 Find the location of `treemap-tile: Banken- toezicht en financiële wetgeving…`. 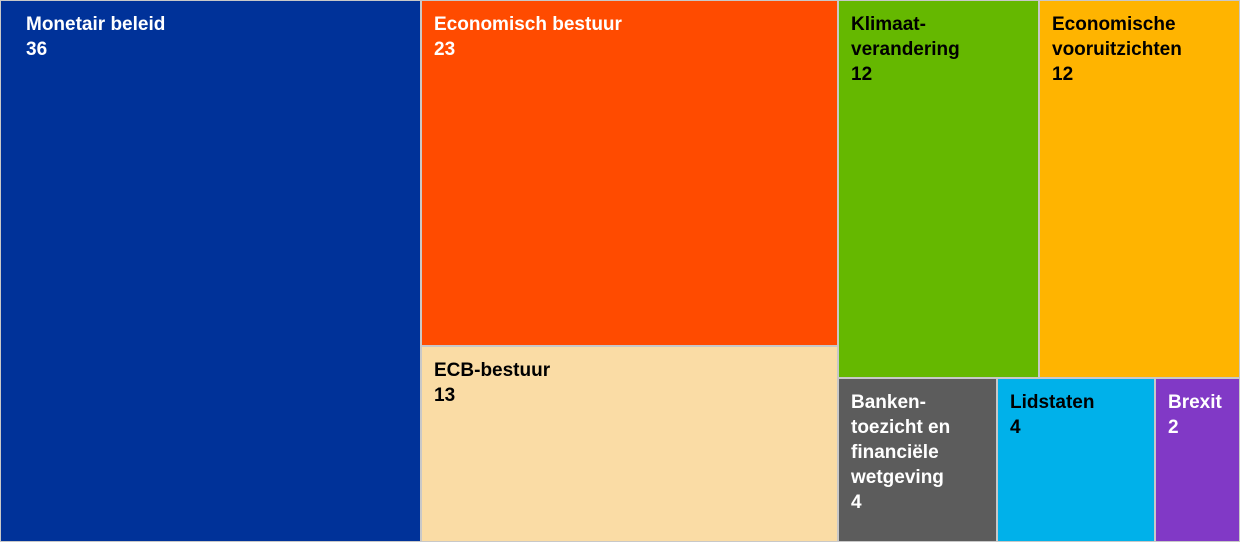

treemap-tile: Banken- toezicht en financiële wetgeving… is located at coordinates (917, 460).